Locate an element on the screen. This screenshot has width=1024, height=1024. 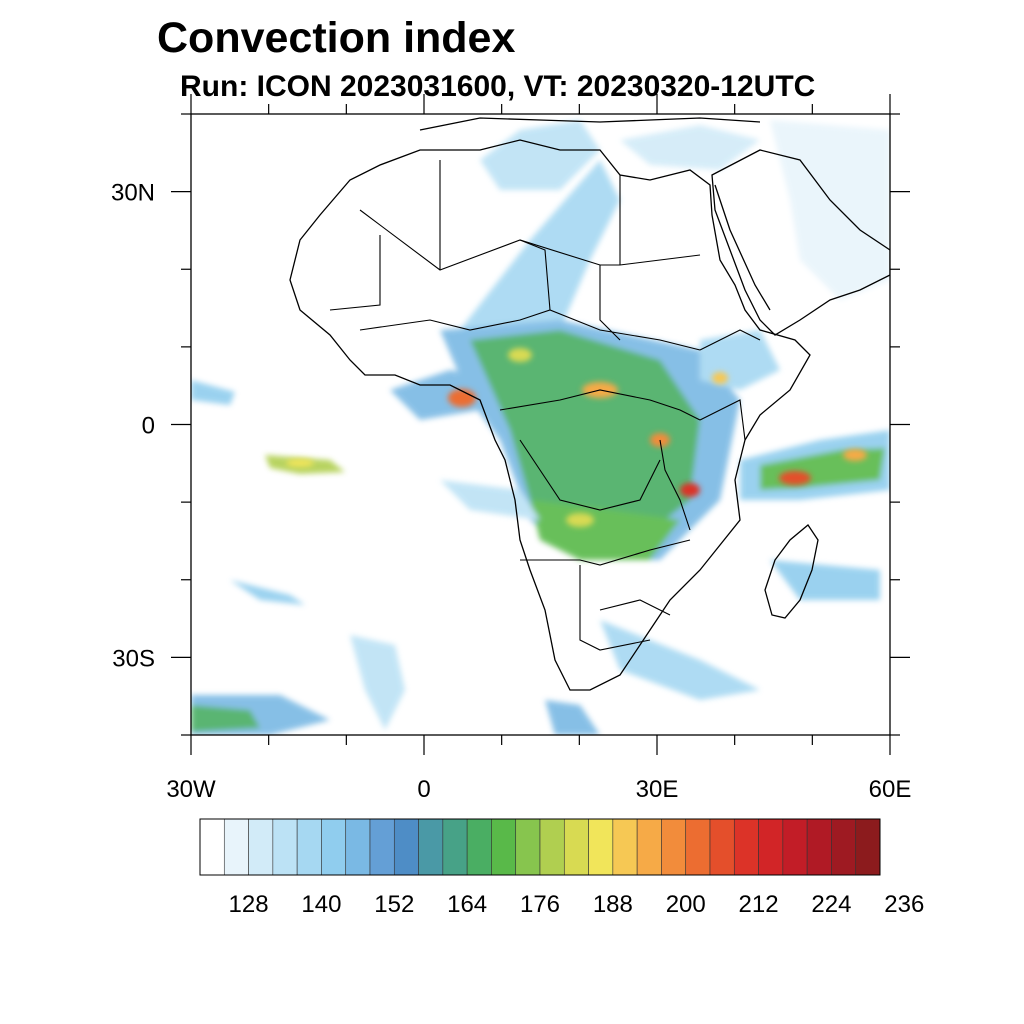
colorbar-label: 188 is located at coordinates (613, 904).